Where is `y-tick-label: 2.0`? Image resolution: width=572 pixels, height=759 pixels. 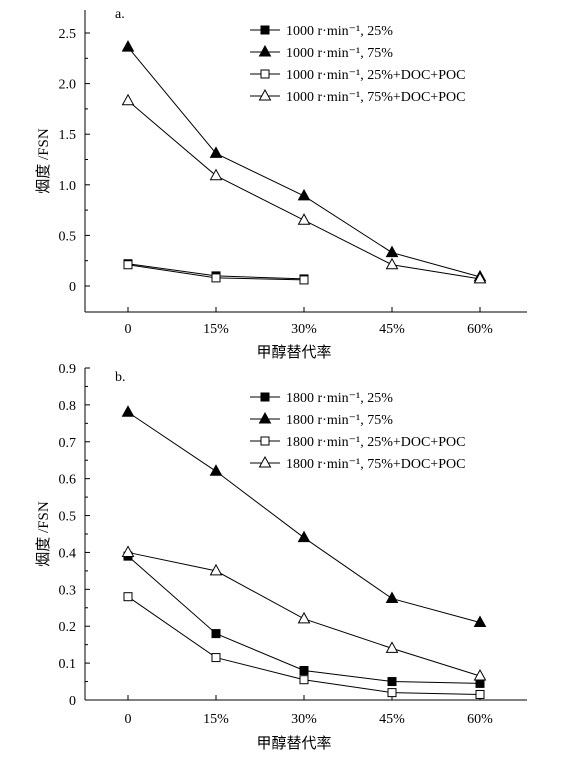 y-tick-label: 2.0 is located at coordinates (68, 85).